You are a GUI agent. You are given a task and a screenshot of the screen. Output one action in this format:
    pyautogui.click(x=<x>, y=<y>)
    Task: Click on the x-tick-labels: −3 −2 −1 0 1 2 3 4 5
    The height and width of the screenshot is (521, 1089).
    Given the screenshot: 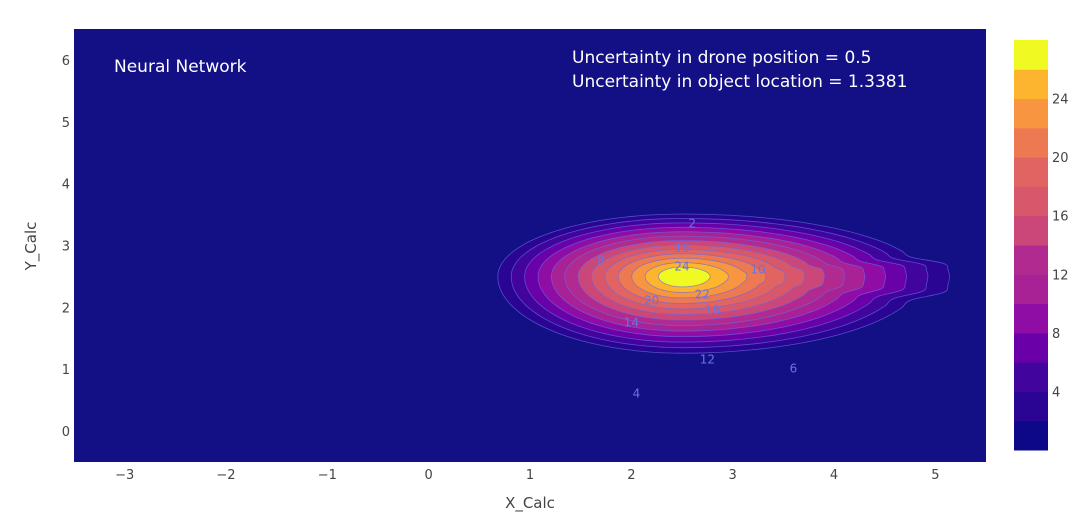 What is the action you would take?
    pyautogui.click(x=527, y=475)
    